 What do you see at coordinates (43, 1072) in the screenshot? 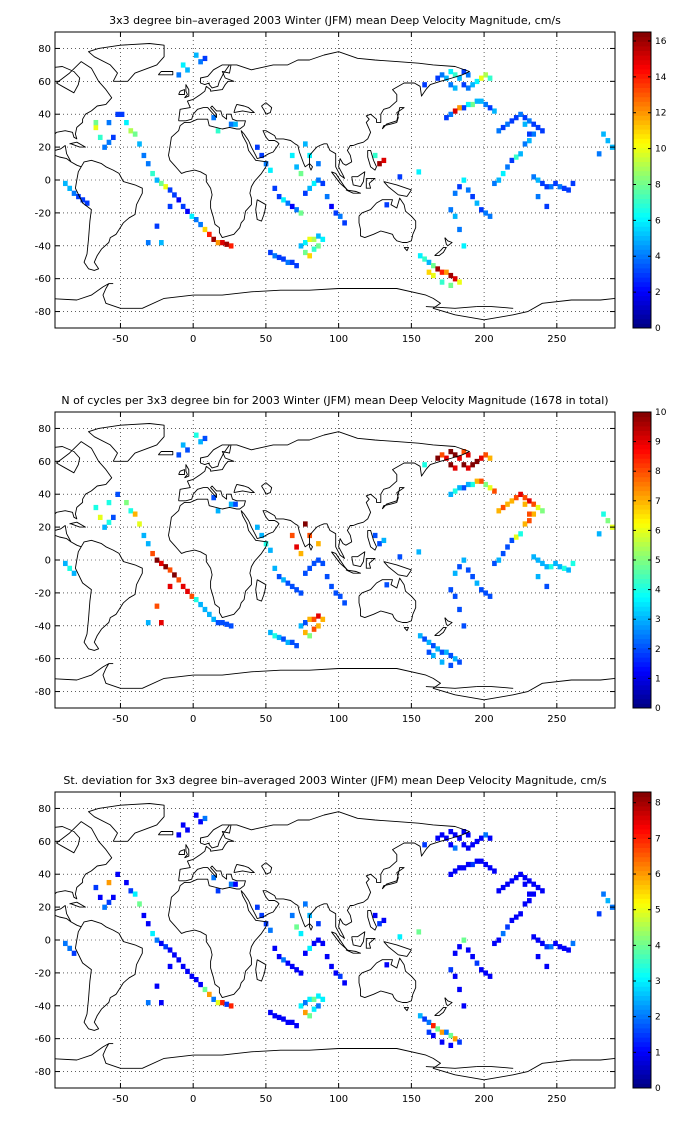
I see `y-tick-label: -80` at bounding box center [43, 1072].